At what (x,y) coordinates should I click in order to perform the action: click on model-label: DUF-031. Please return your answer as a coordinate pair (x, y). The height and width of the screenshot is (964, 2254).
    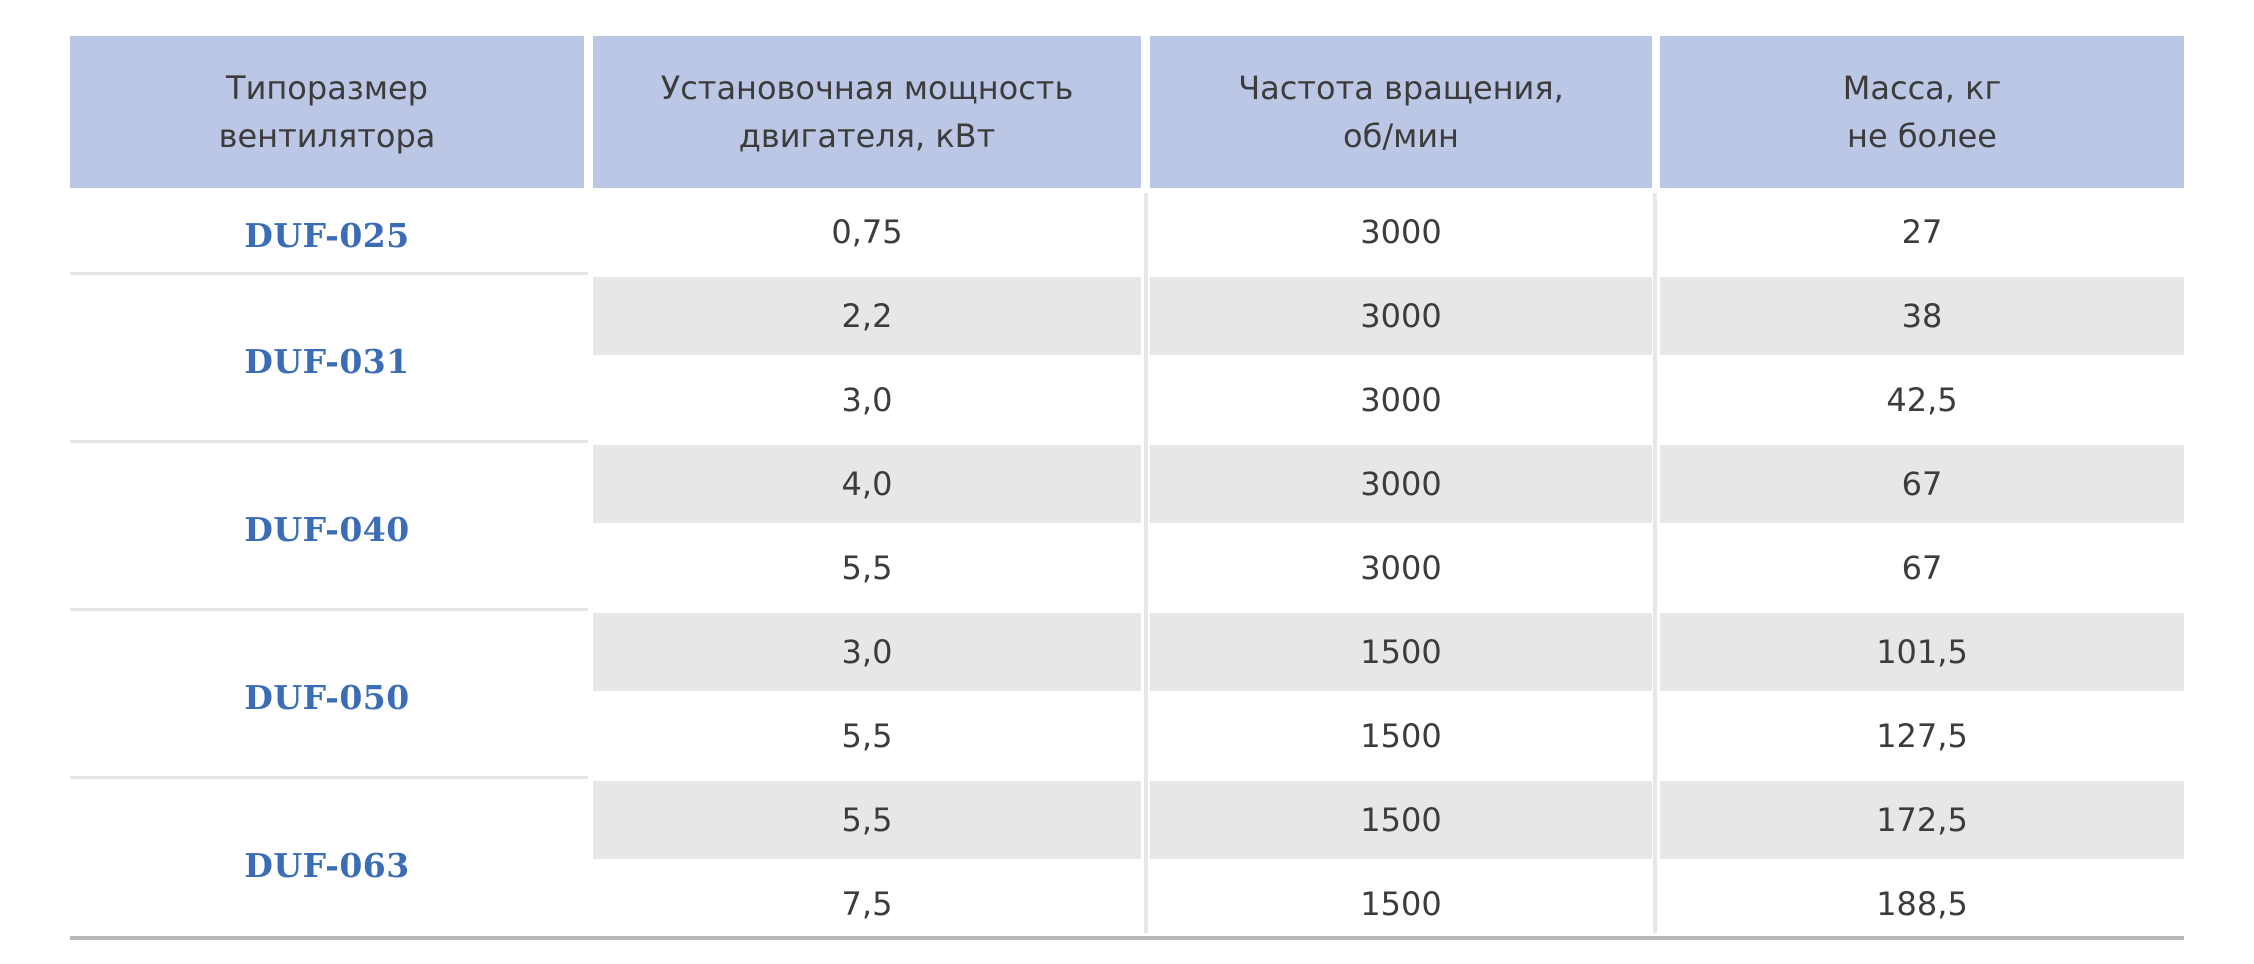
    Looking at the image, I should click on (327, 361).